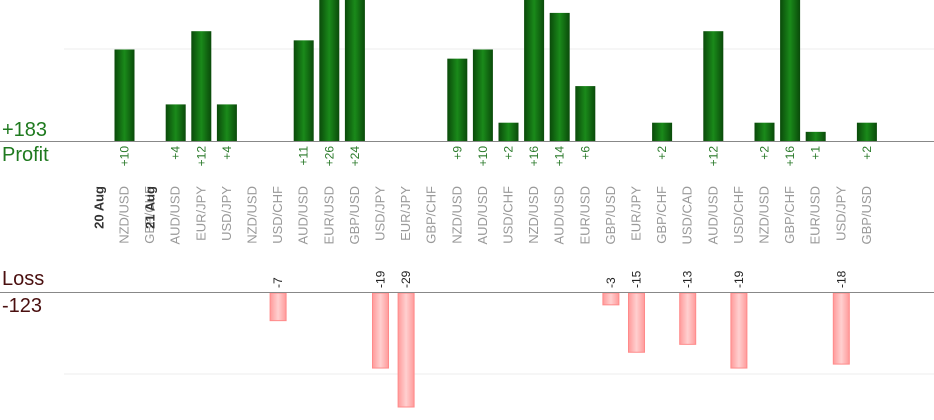 This screenshot has height=420, width=934. Describe the element at coordinates (560, 156) in the screenshot. I see `profit-value-label: +14` at that location.